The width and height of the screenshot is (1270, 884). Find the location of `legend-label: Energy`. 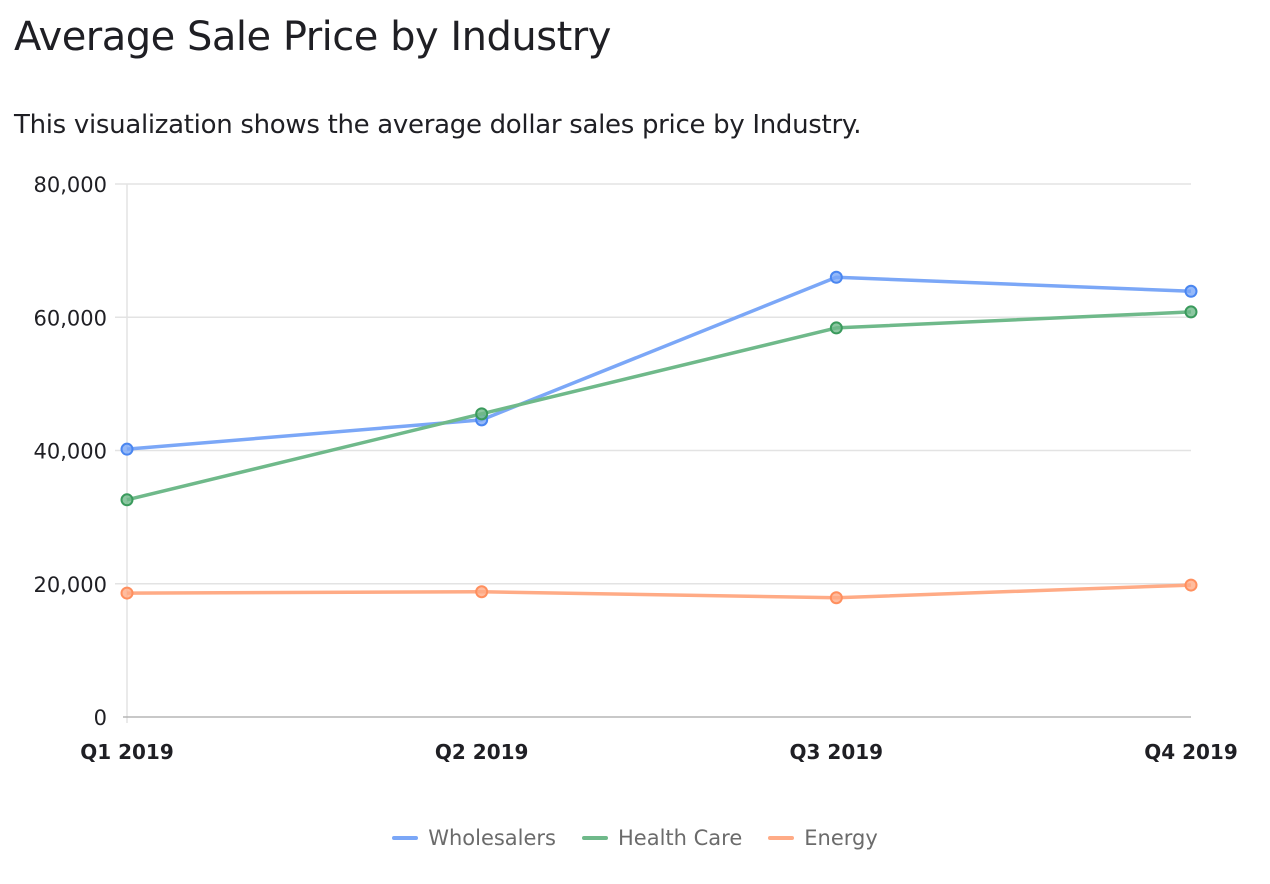

legend-label: Energy is located at coordinates (841, 838).